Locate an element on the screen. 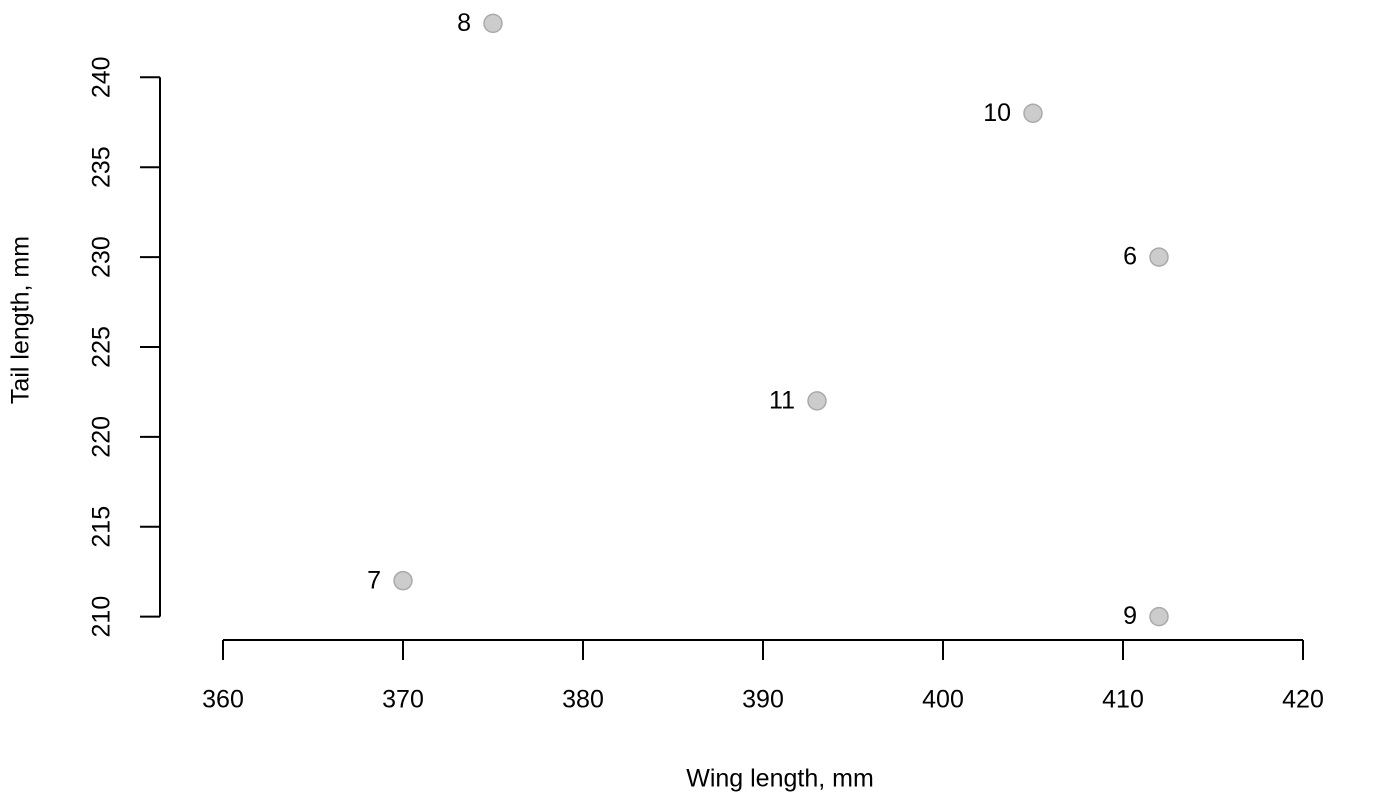 The width and height of the screenshot is (1400, 800). x-axis-title: Wing length, mm is located at coordinates (780, 779).